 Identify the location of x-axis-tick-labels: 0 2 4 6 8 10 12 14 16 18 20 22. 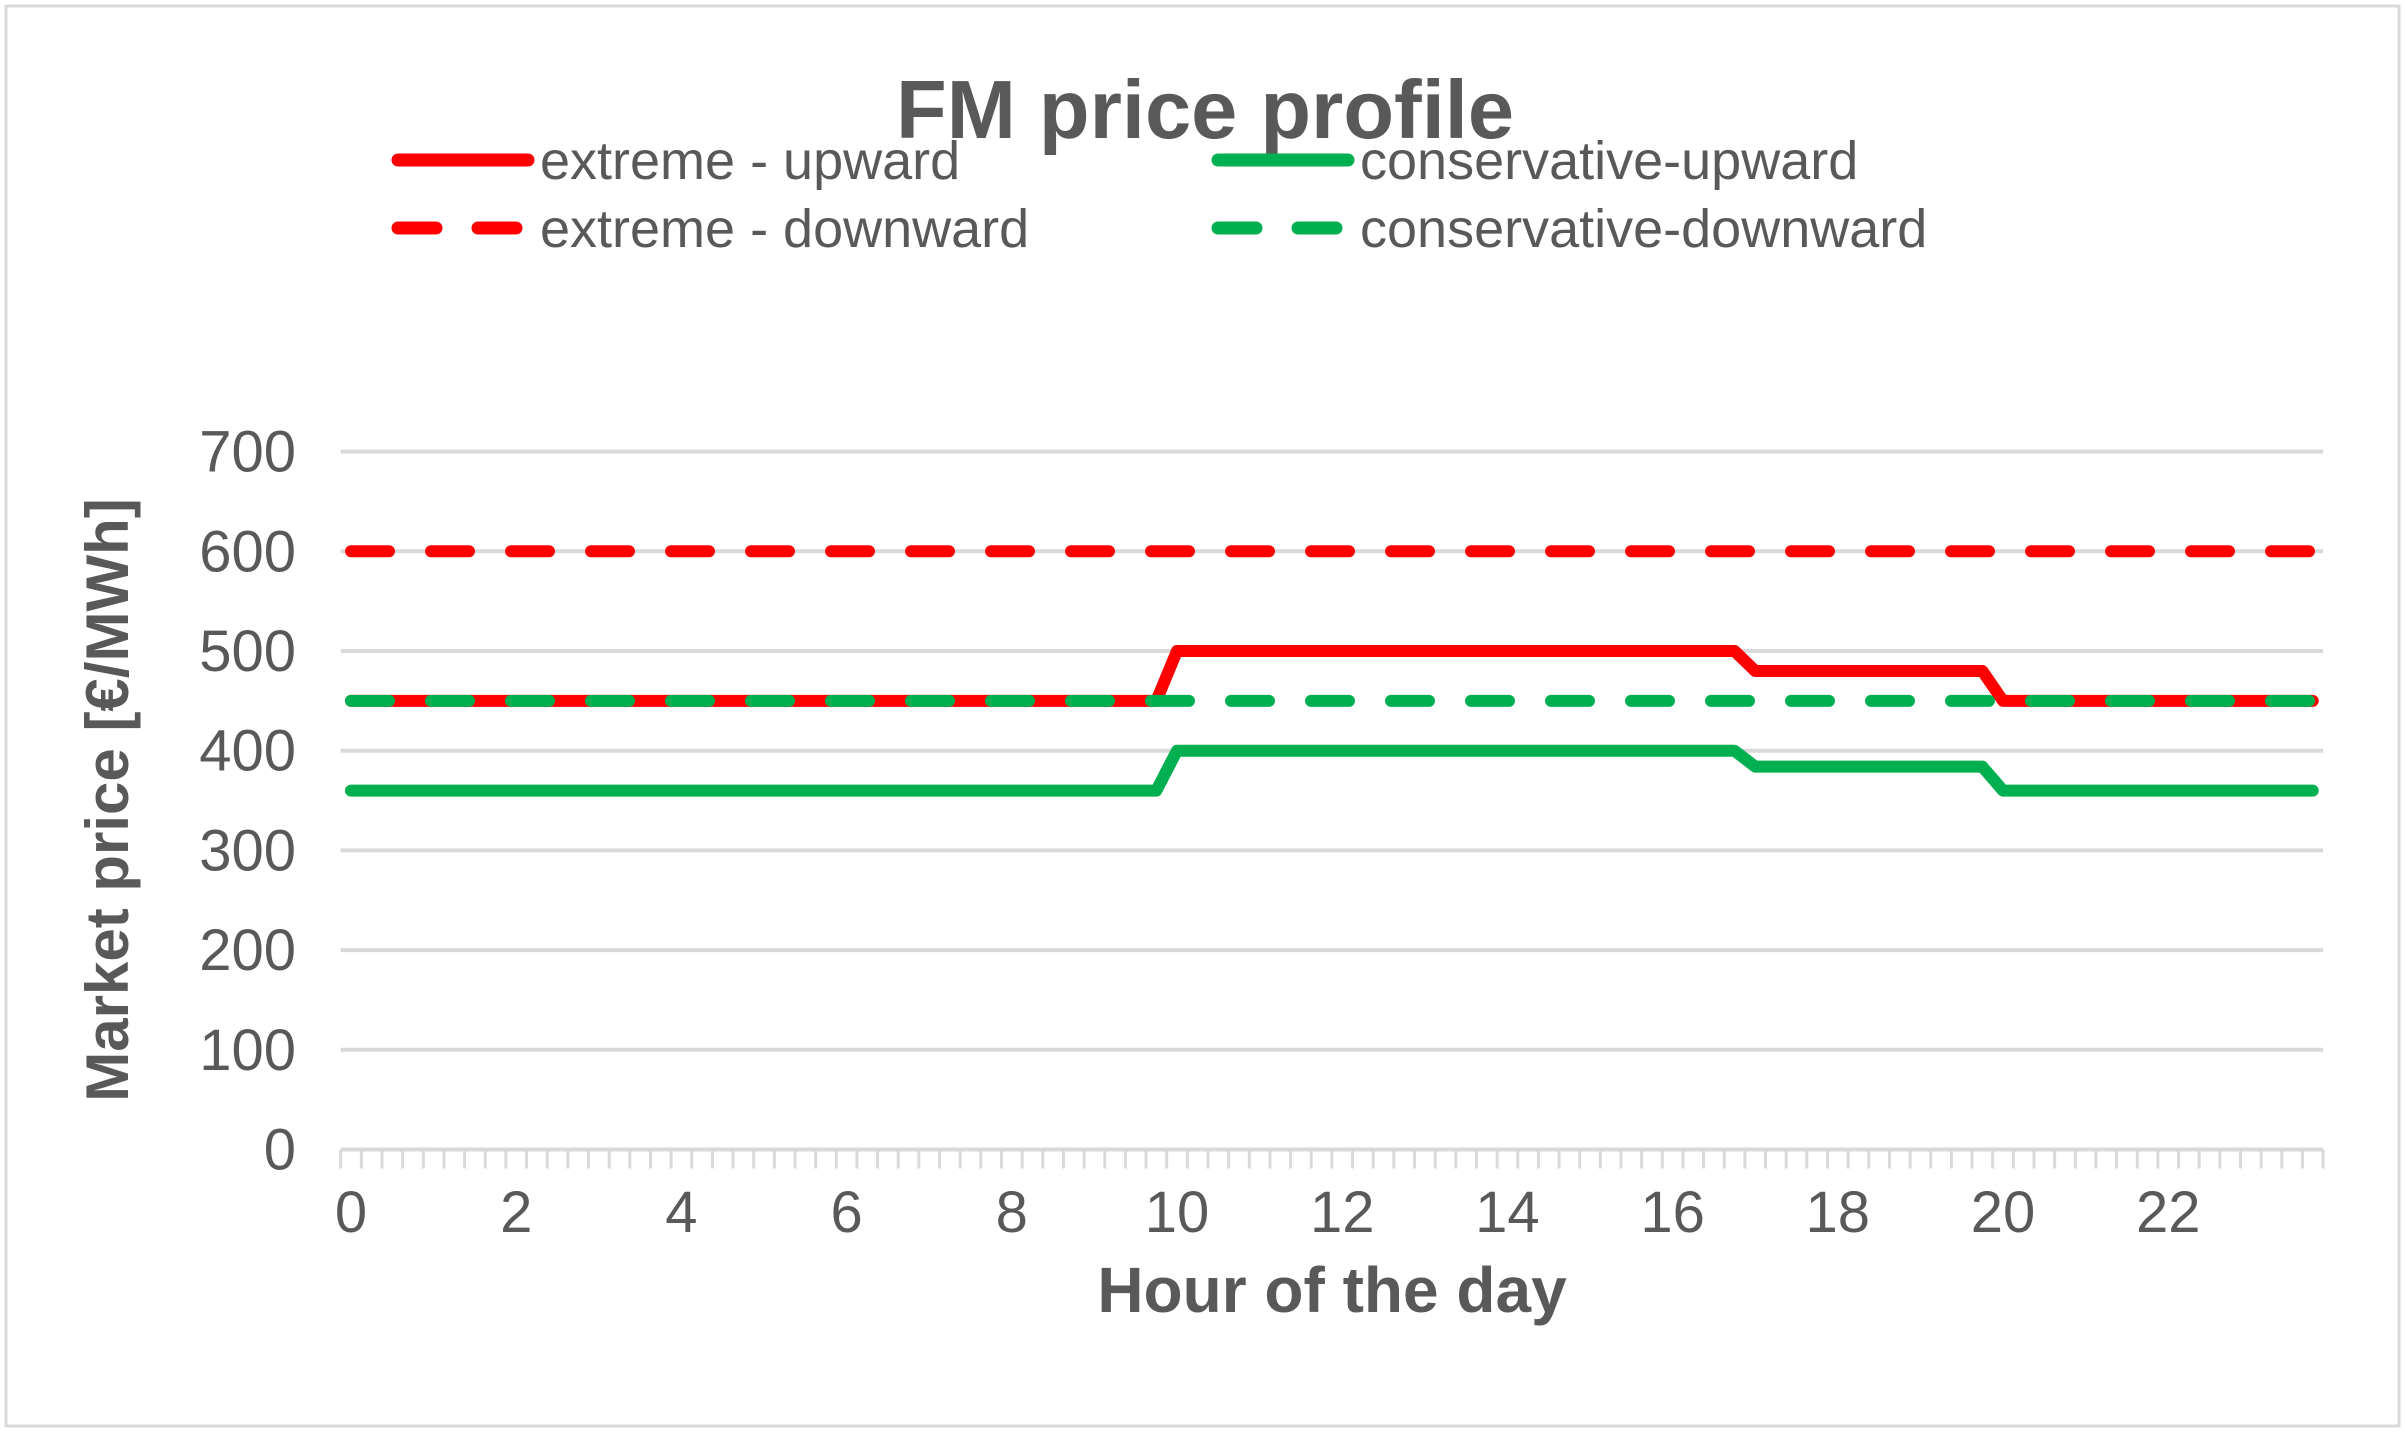
(1268, 1212).